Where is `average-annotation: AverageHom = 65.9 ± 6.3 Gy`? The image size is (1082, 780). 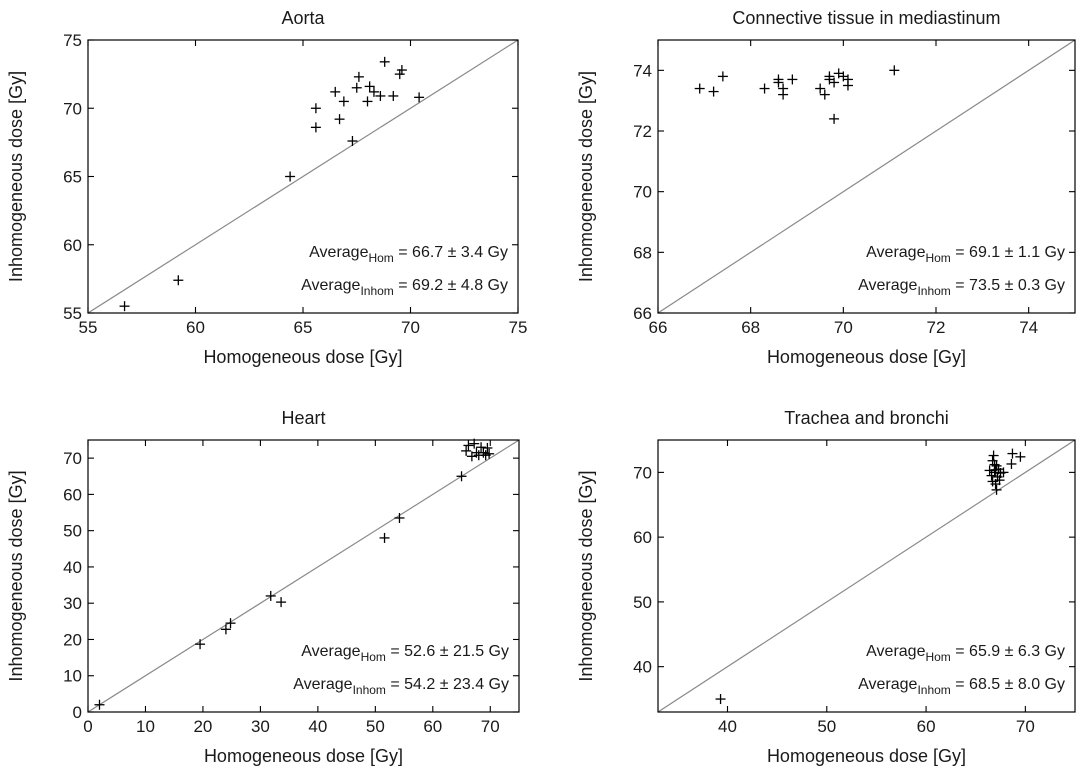 average-annotation: AverageHom = 65.9 ± 6.3 Gy is located at coordinates (965, 653).